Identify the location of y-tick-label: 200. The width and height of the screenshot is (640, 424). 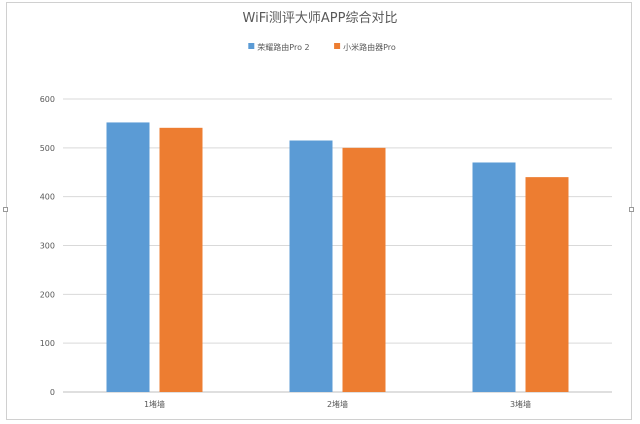
(47, 294).